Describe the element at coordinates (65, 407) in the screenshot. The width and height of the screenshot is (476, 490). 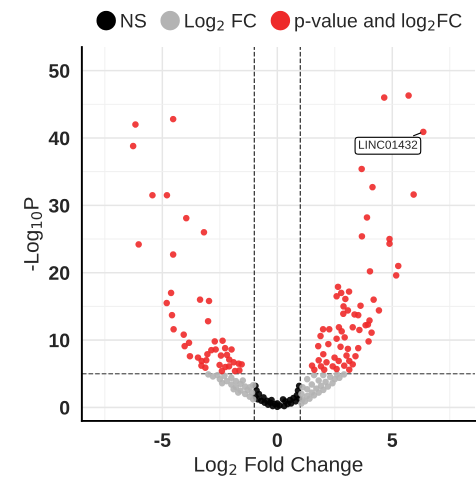
I see `y-tick-label: 0` at that location.